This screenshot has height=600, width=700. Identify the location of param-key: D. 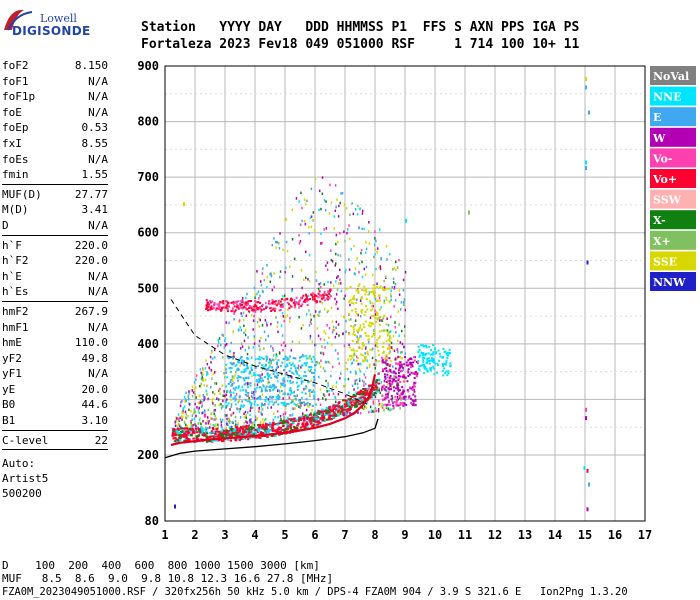
(5, 225).